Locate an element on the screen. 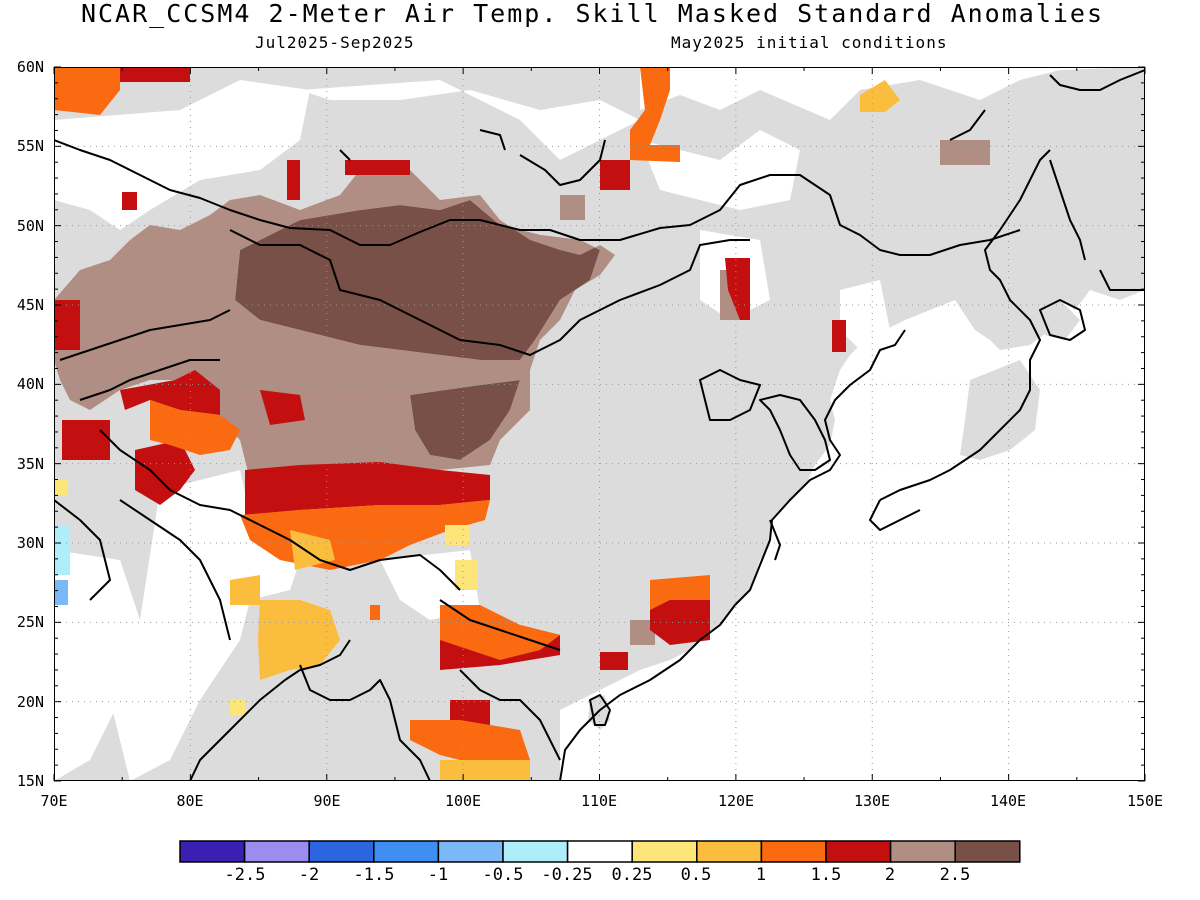 The height and width of the screenshot is (900, 1200). colorbar-label: 1 is located at coordinates (761, 875).